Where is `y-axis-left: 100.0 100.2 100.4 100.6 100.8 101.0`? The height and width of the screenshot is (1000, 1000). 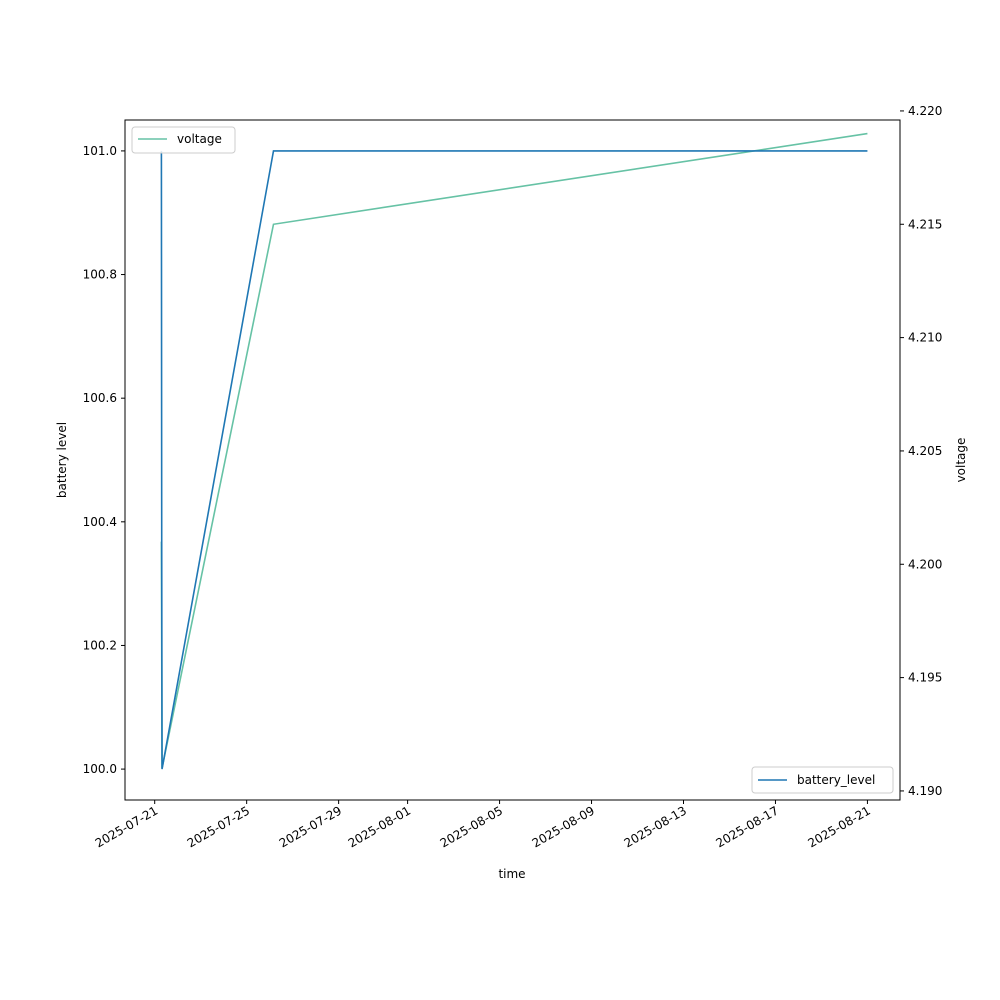 y-axis-left: 100.0 100.2 100.4 100.6 100.8 101.0 is located at coordinates (104, 460).